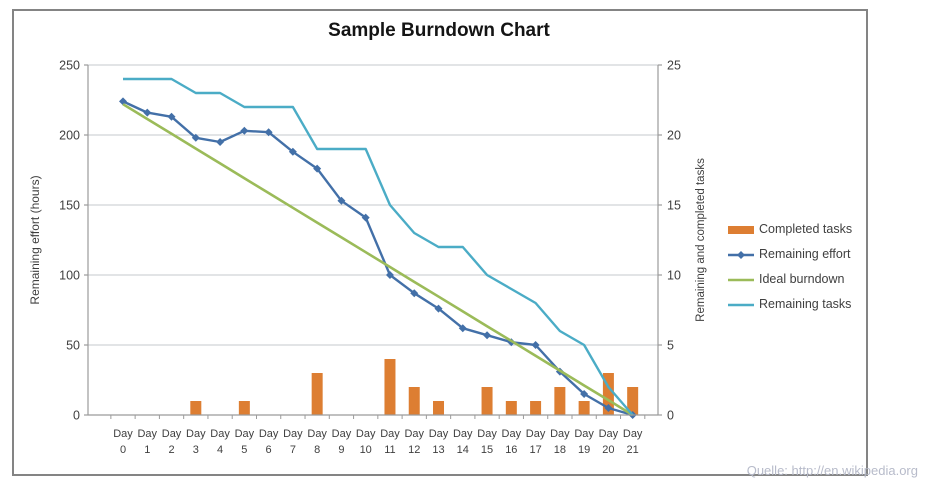 The image size is (926, 492). What do you see at coordinates (123, 450) in the screenshot?
I see `svg-text: 0` at bounding box center [123, 450].